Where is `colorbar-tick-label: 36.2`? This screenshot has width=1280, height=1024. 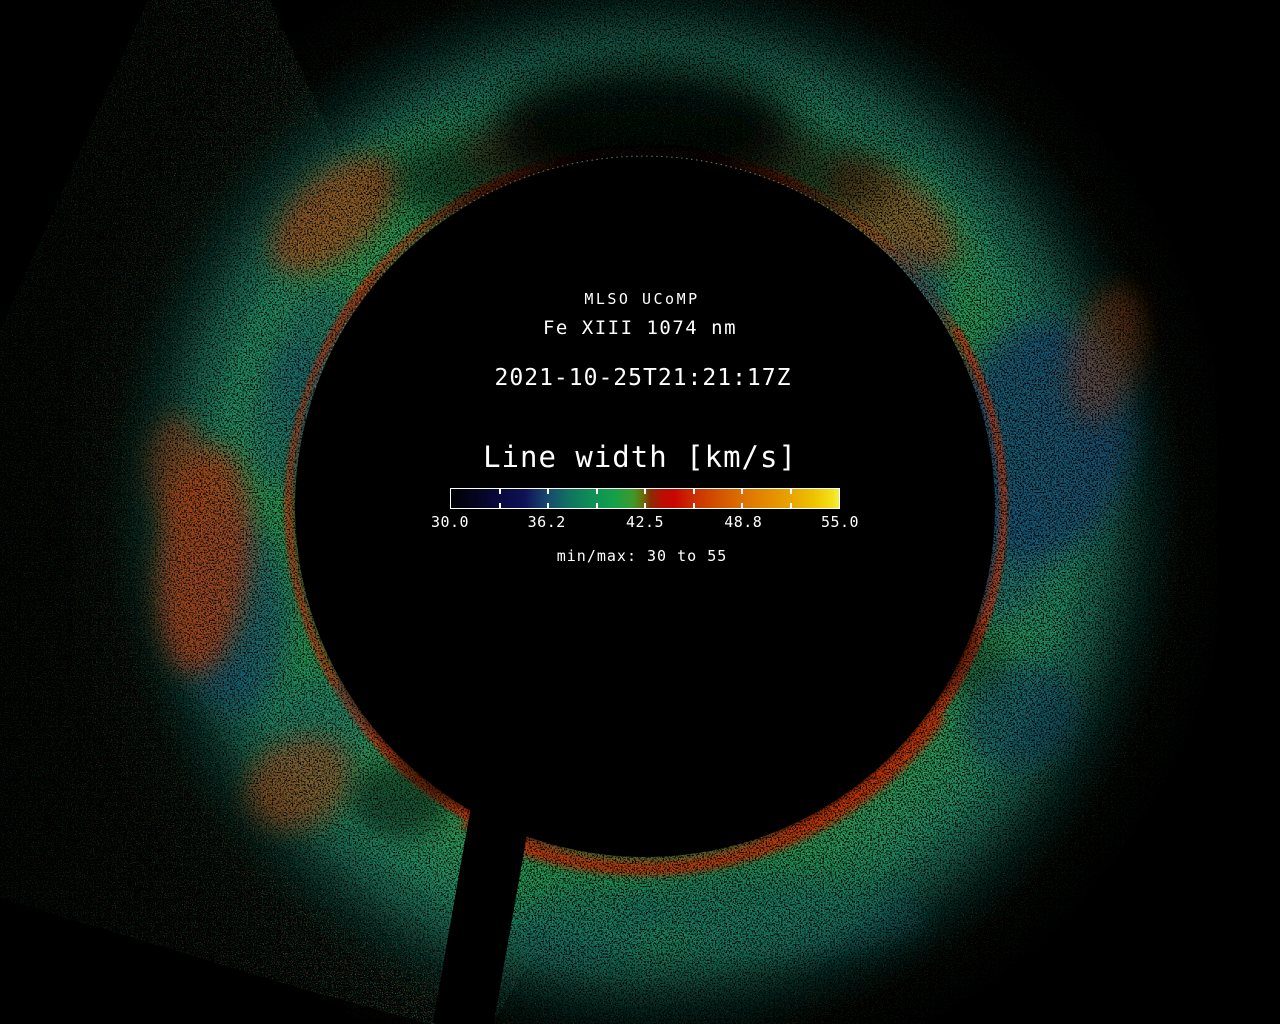
colorbar-tick-label: 36.2 is located at coordinates (546, 522).